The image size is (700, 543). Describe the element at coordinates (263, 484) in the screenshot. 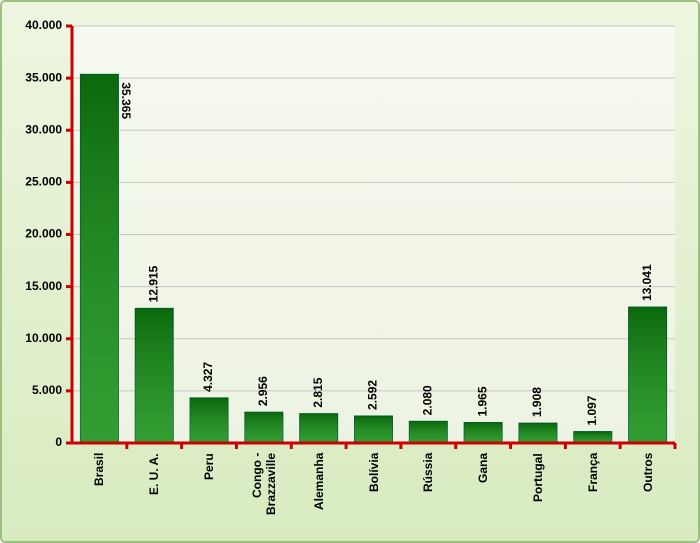

I see `x-tick-label: Congo - Brazzaville` at that location.